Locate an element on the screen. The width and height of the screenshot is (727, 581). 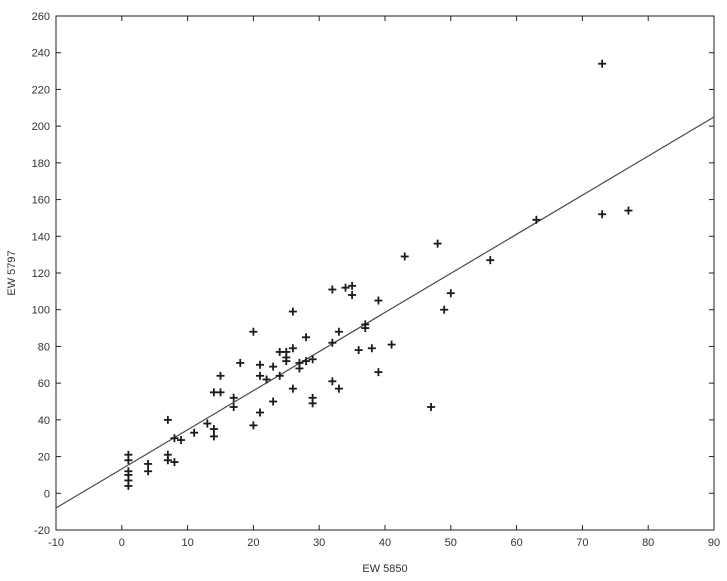
y-tick-label: 140 is located at coordinates (41, 237).